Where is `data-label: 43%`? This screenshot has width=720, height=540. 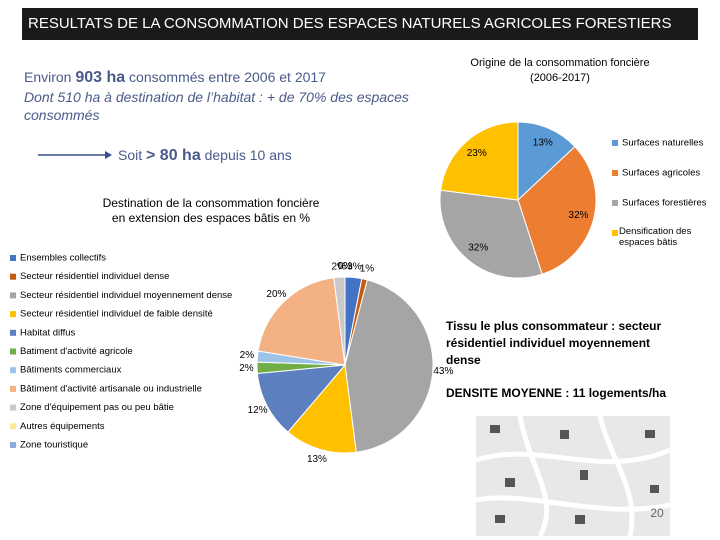
data-label: 43% is located at coordinates (443, 371).